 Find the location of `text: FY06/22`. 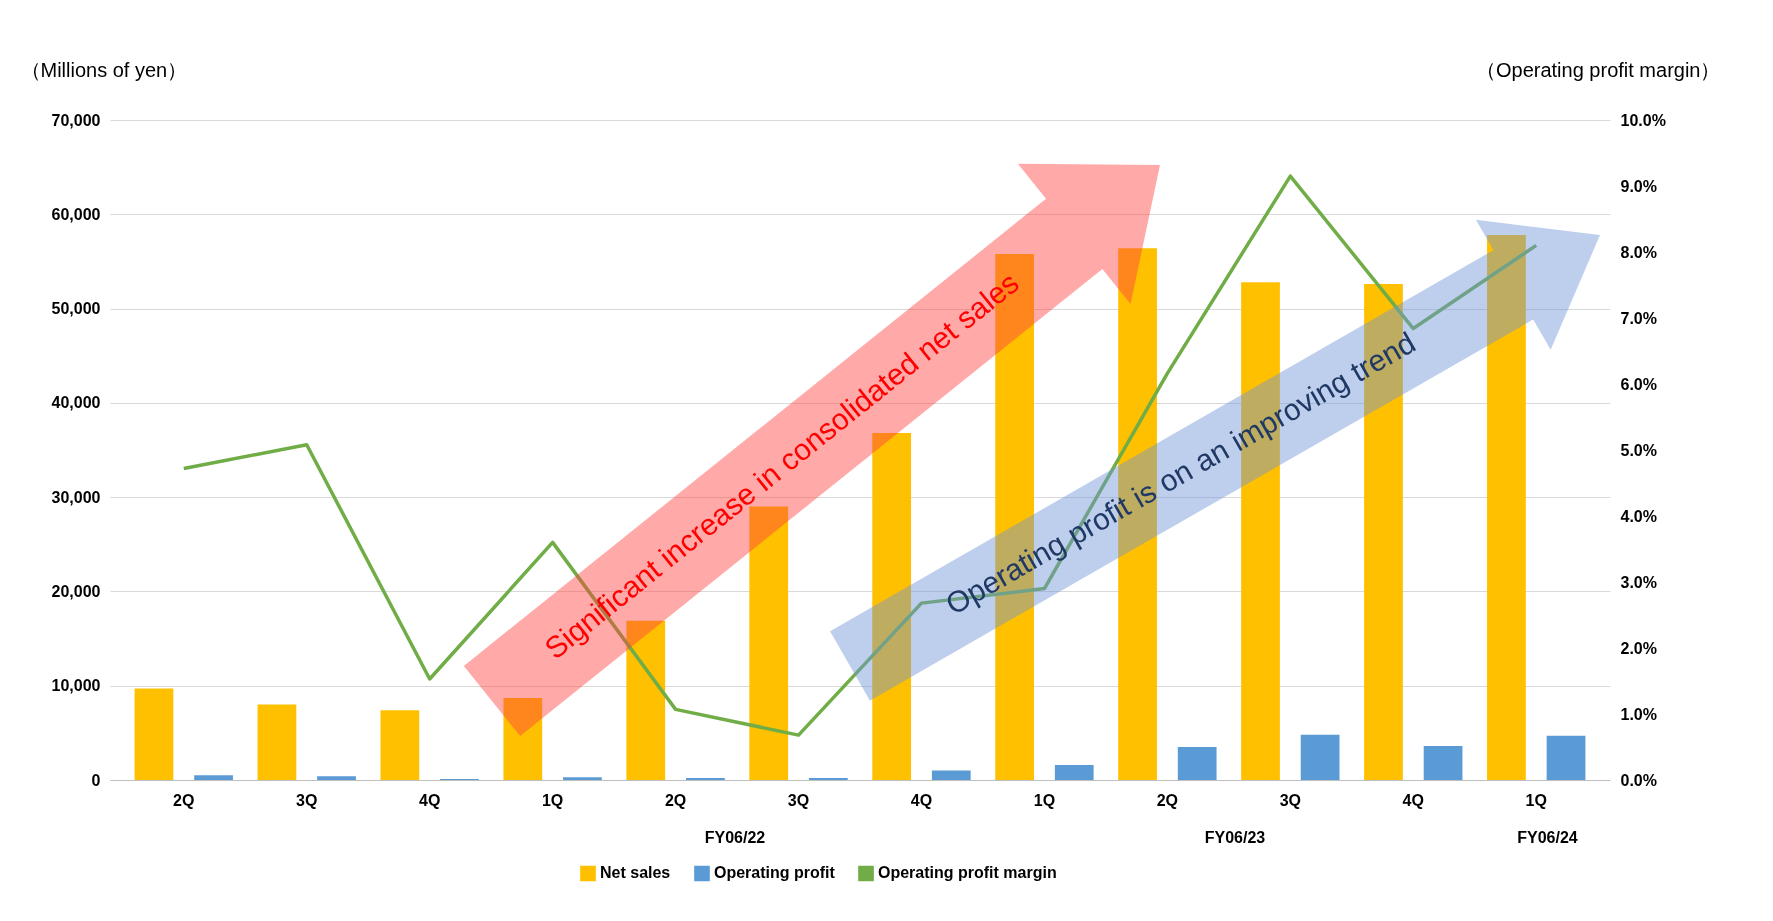

text: FY06/22 is located at coordinates (735, 837).